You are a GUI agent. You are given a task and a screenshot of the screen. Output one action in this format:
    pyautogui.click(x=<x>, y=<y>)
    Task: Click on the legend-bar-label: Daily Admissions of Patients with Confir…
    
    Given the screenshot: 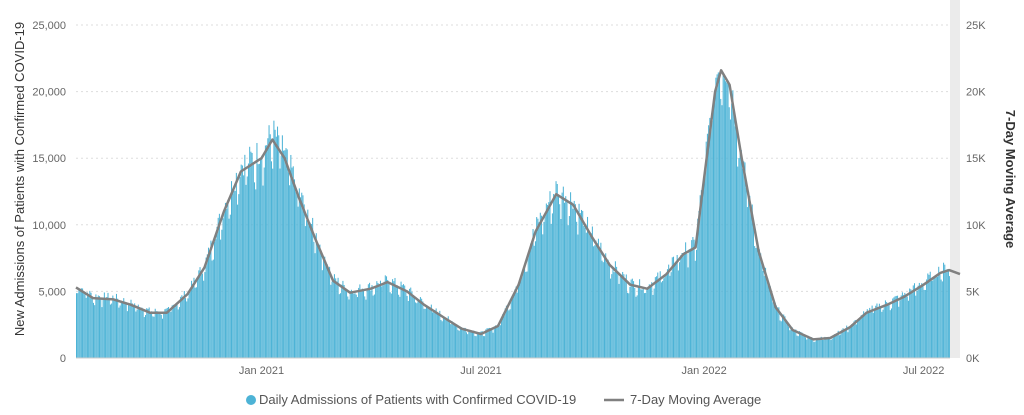 What is the action you would take?
    pyautogui.click(x=417, y=399)
    